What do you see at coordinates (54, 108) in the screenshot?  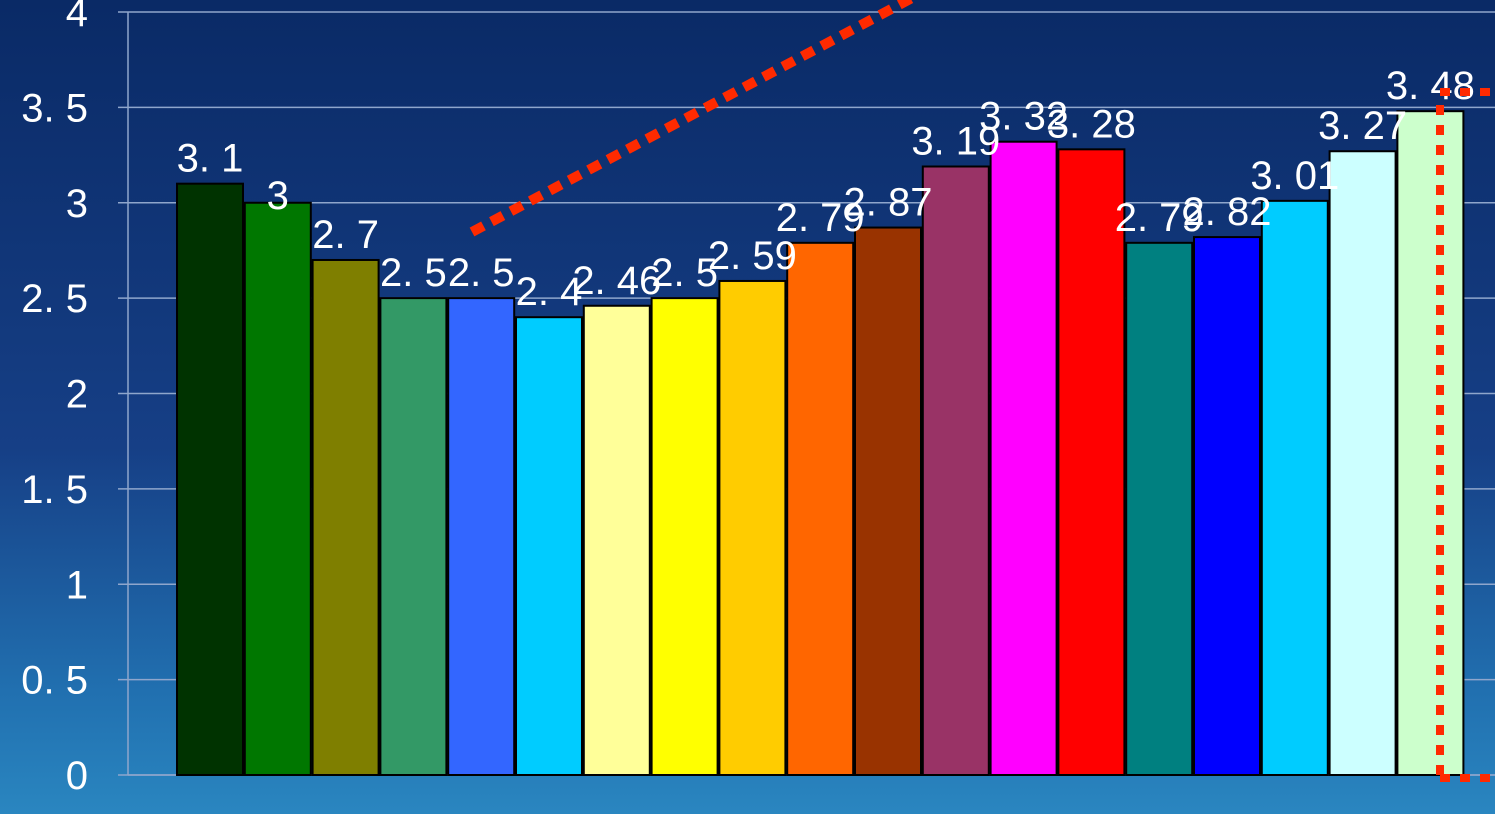 I see `y-tick-label: 3. 5` at bounding box center [54, 108].